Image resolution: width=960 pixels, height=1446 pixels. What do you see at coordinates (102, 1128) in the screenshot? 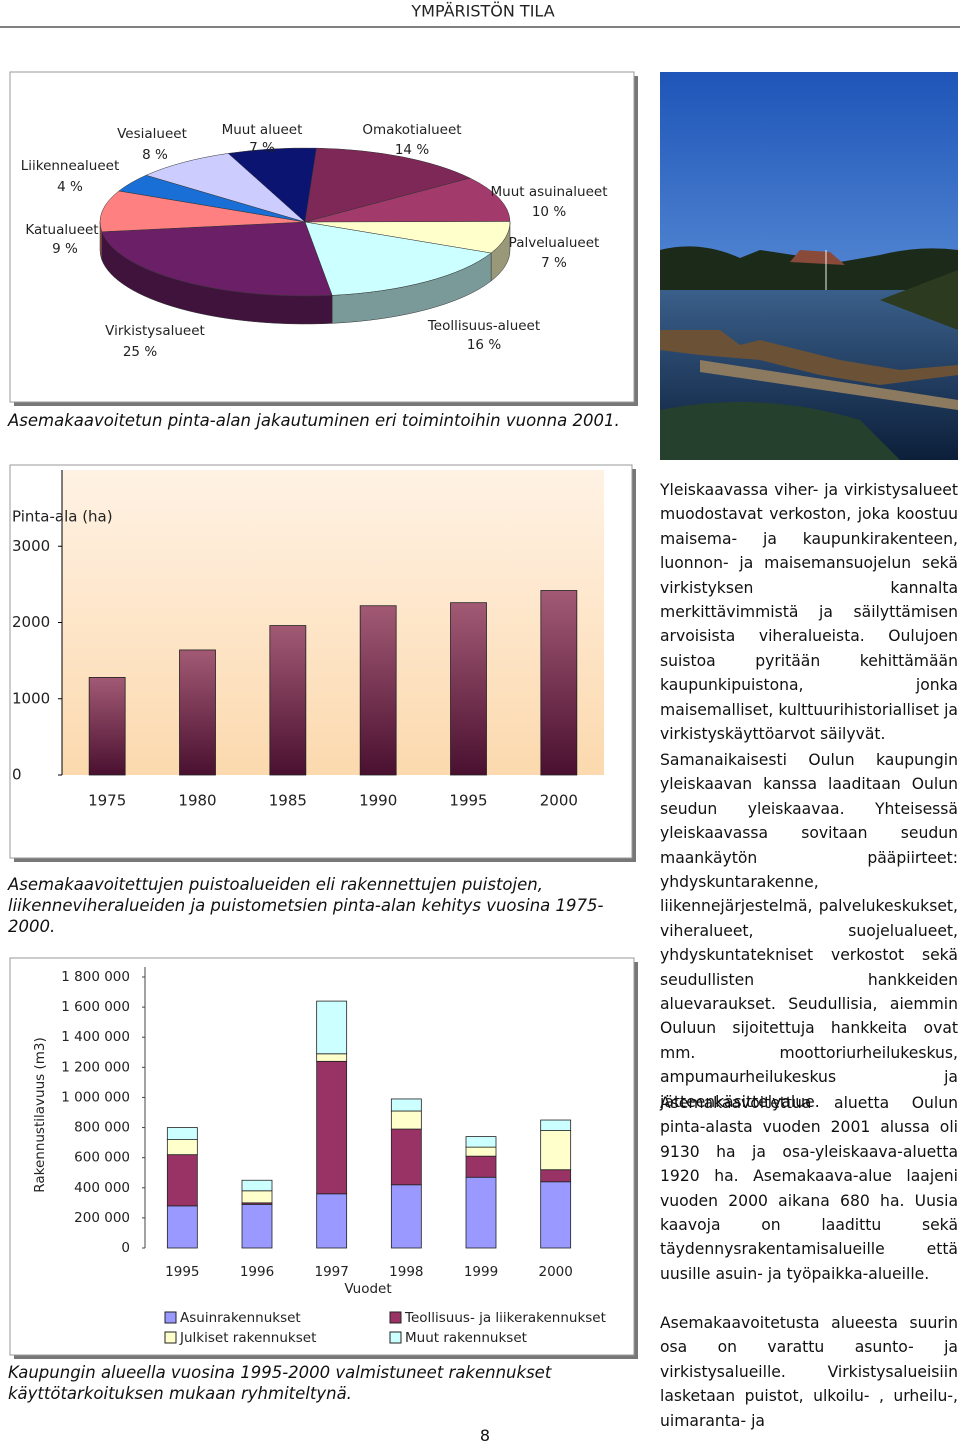
I see `y-tick-label: 800 000` at bounding box center [102, 1128].